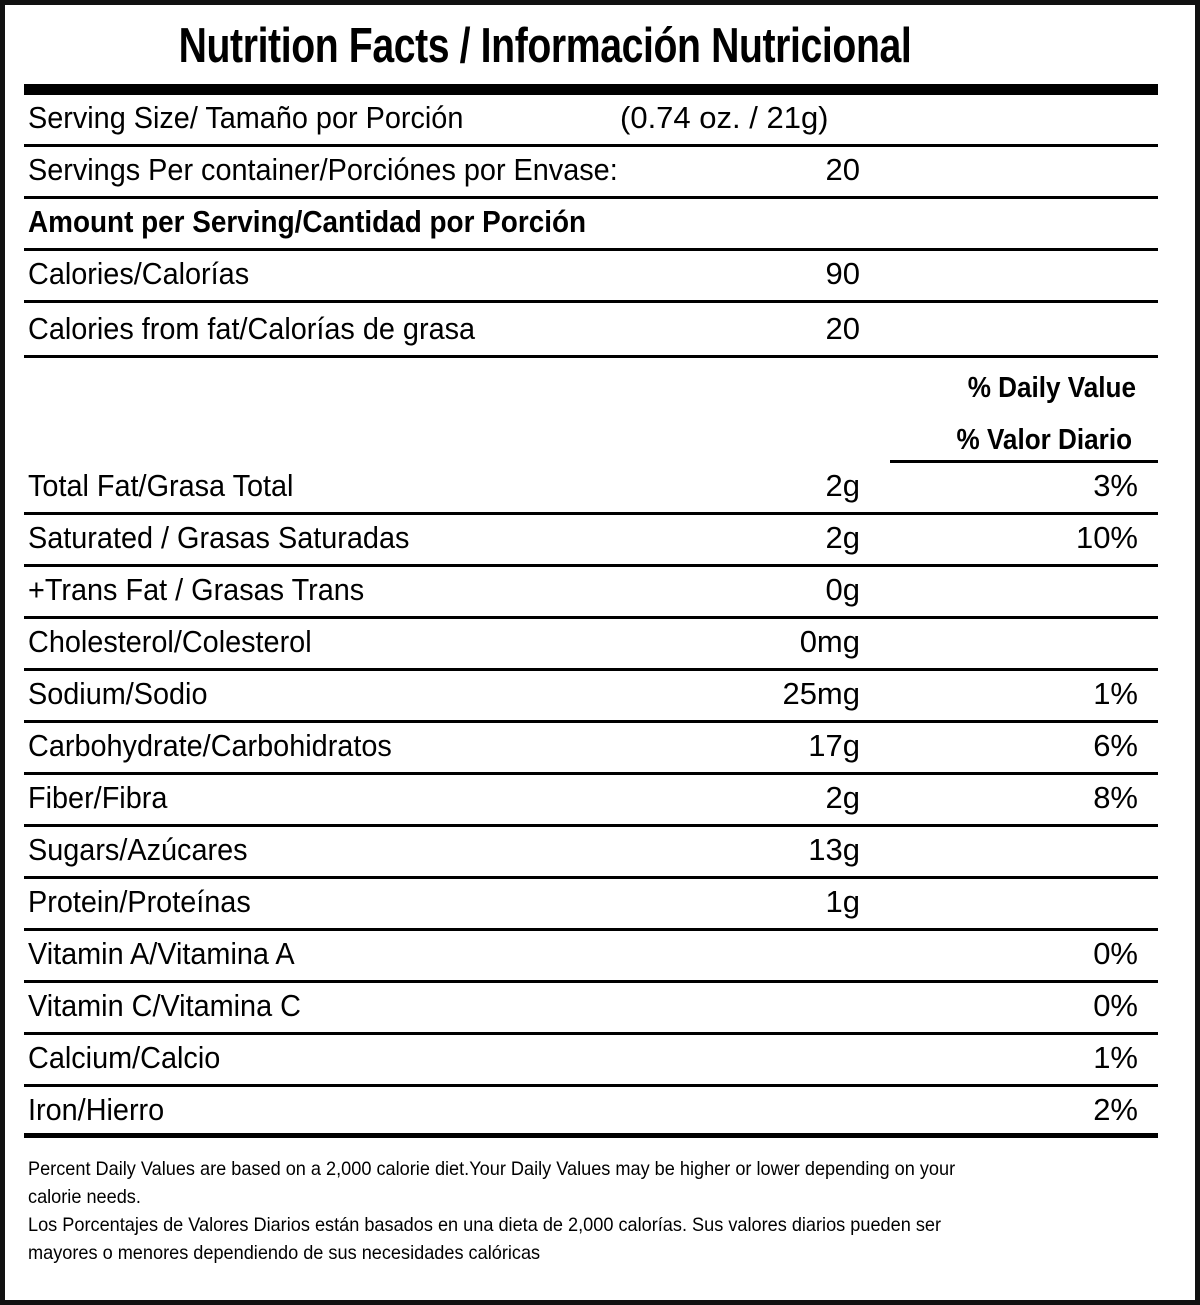 This screenshot has height=1305, width=1200. Describe the element at coordinates (591, 541) in the screenshot. I see `nutrient-row: Saturated / Grasas Saturadas 2g 10%` at that location.